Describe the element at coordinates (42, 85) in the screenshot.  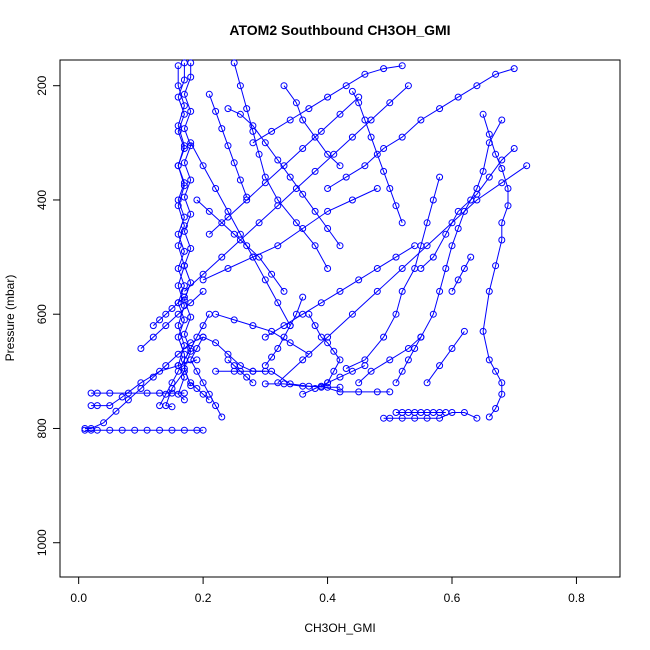
I see `y-tick-label: 200` at that location.